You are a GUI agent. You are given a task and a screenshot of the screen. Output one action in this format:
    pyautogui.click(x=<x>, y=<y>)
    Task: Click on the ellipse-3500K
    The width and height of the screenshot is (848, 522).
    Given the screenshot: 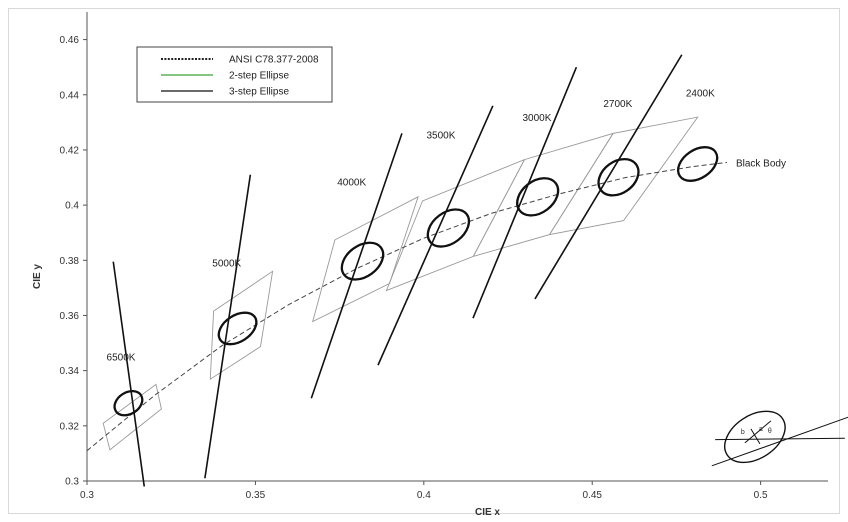 What is the action you would take?
    pyautogui.click(x=448, y=228)
    